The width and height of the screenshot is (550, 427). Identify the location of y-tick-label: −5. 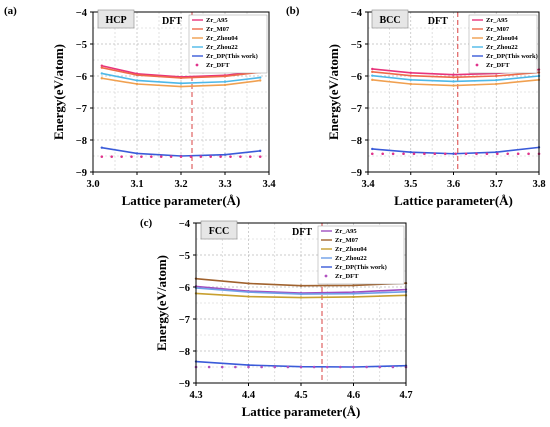
(356, 45).